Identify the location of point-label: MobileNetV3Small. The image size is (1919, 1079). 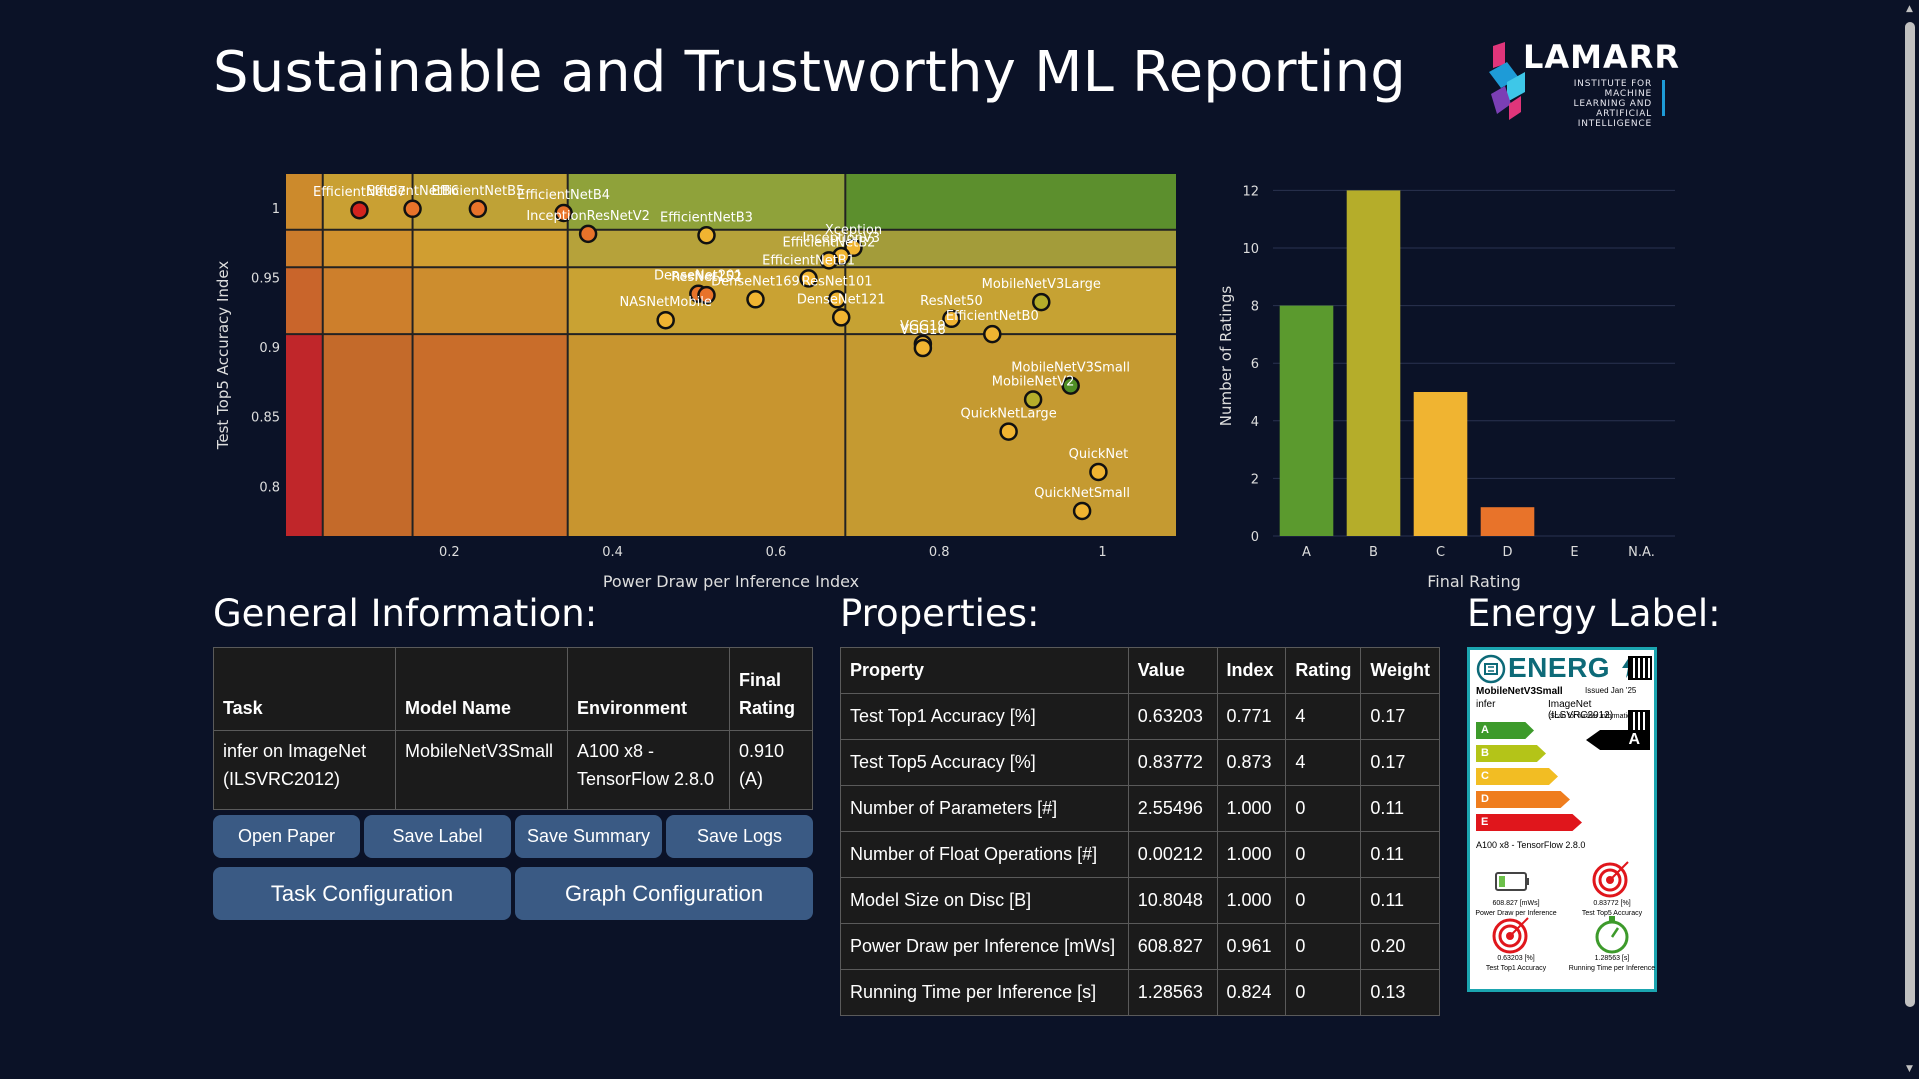
(1070, 368).